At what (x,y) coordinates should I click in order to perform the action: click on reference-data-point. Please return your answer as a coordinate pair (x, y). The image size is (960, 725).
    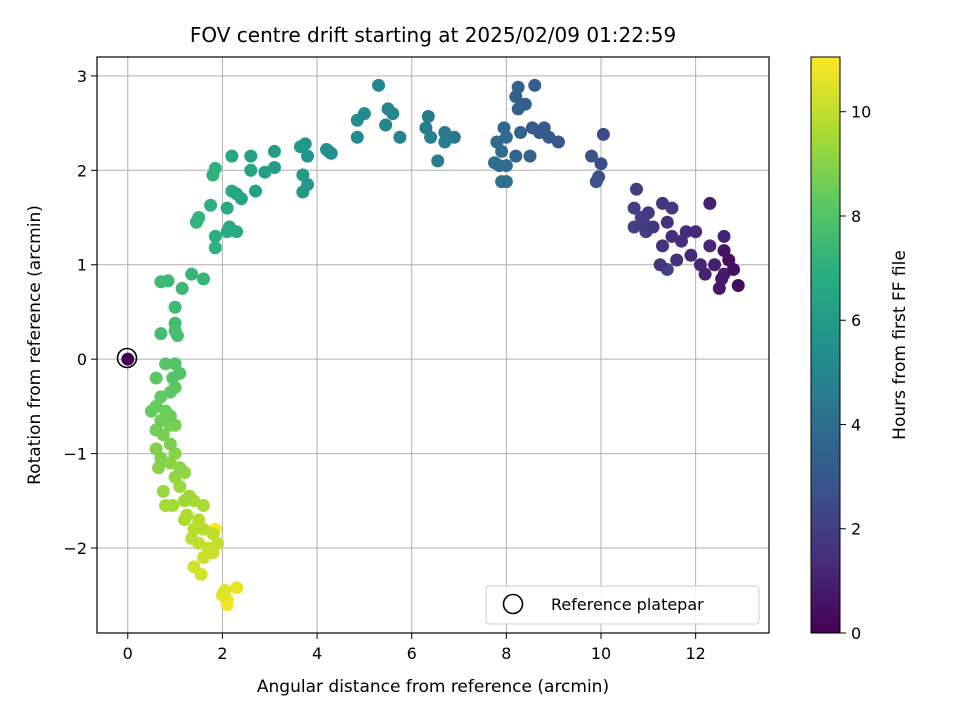
    Looking at the image, I should click on (128, 359).